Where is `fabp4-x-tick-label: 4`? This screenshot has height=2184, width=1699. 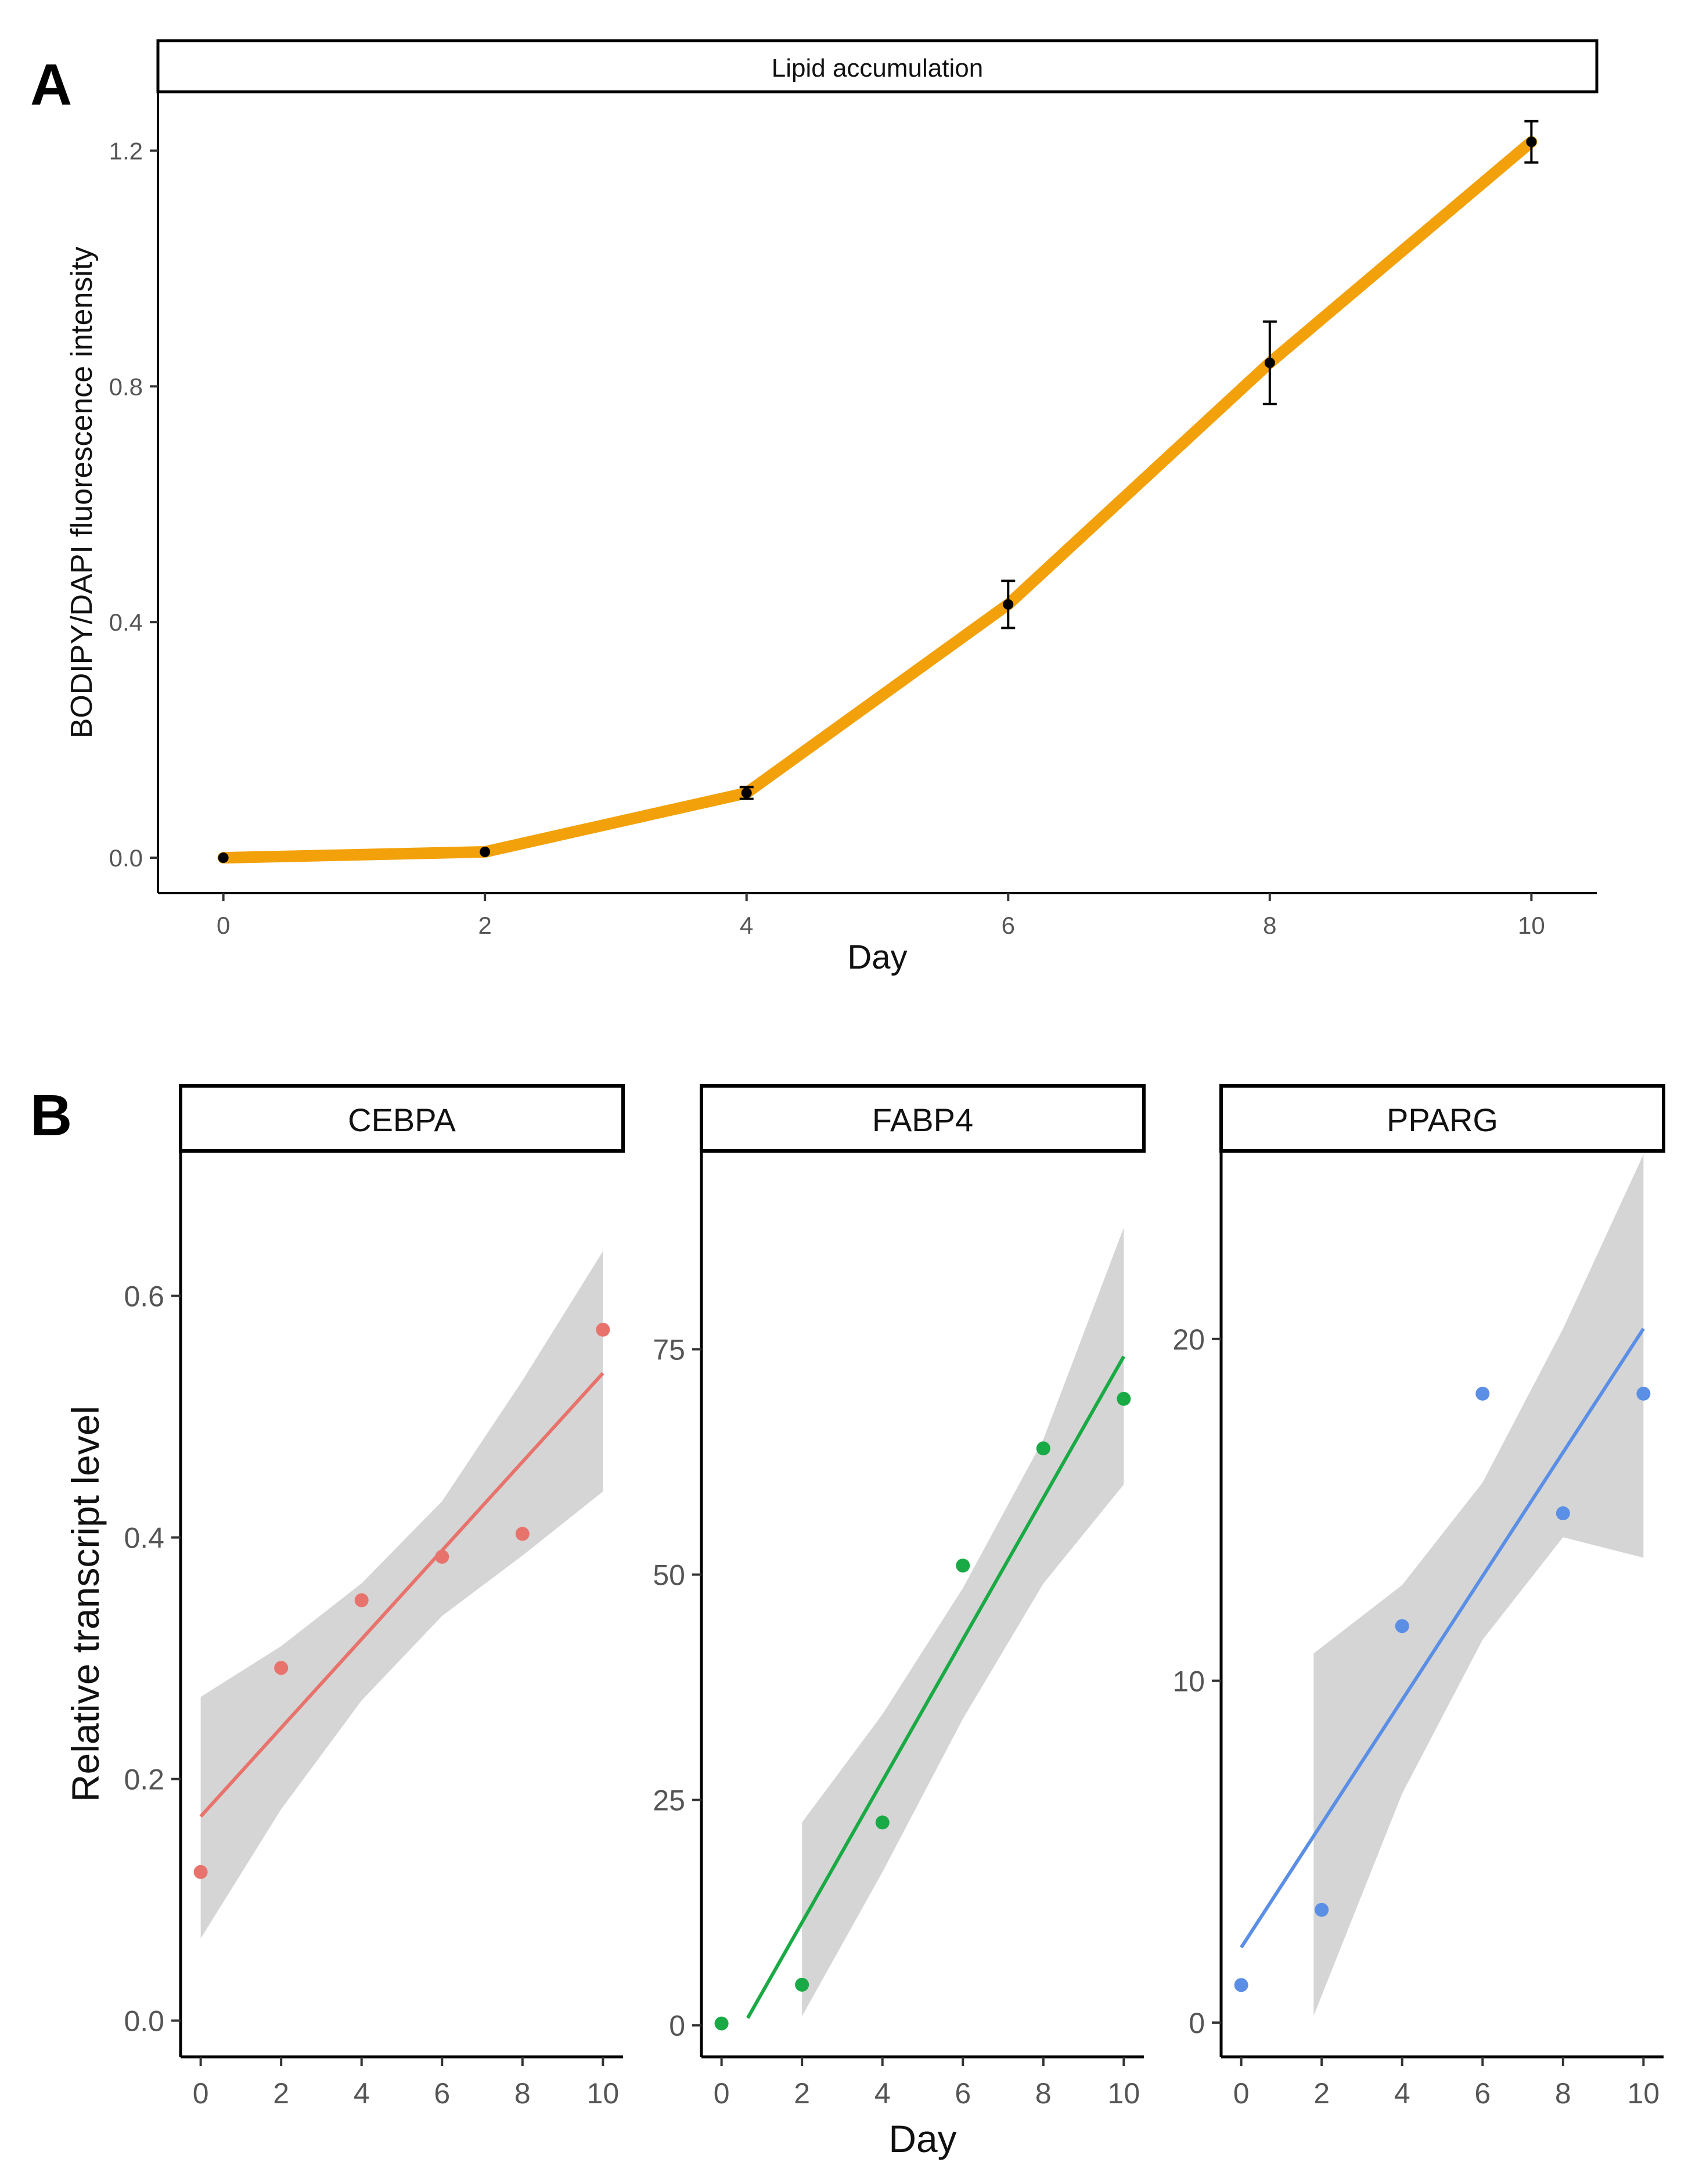 fabp4-x-tick-label: 4 is located at coordinates (882, 2093).